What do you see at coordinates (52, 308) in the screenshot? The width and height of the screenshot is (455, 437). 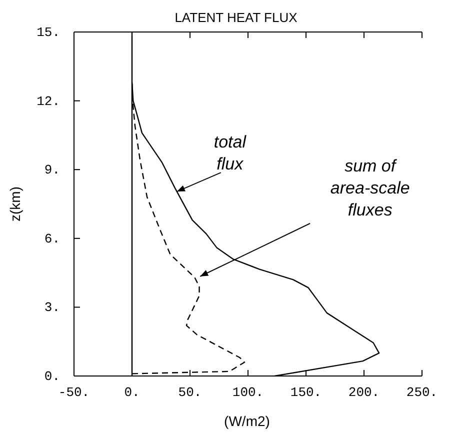 I see `y-tick-label: 3.` at bounding box center [52, 308].